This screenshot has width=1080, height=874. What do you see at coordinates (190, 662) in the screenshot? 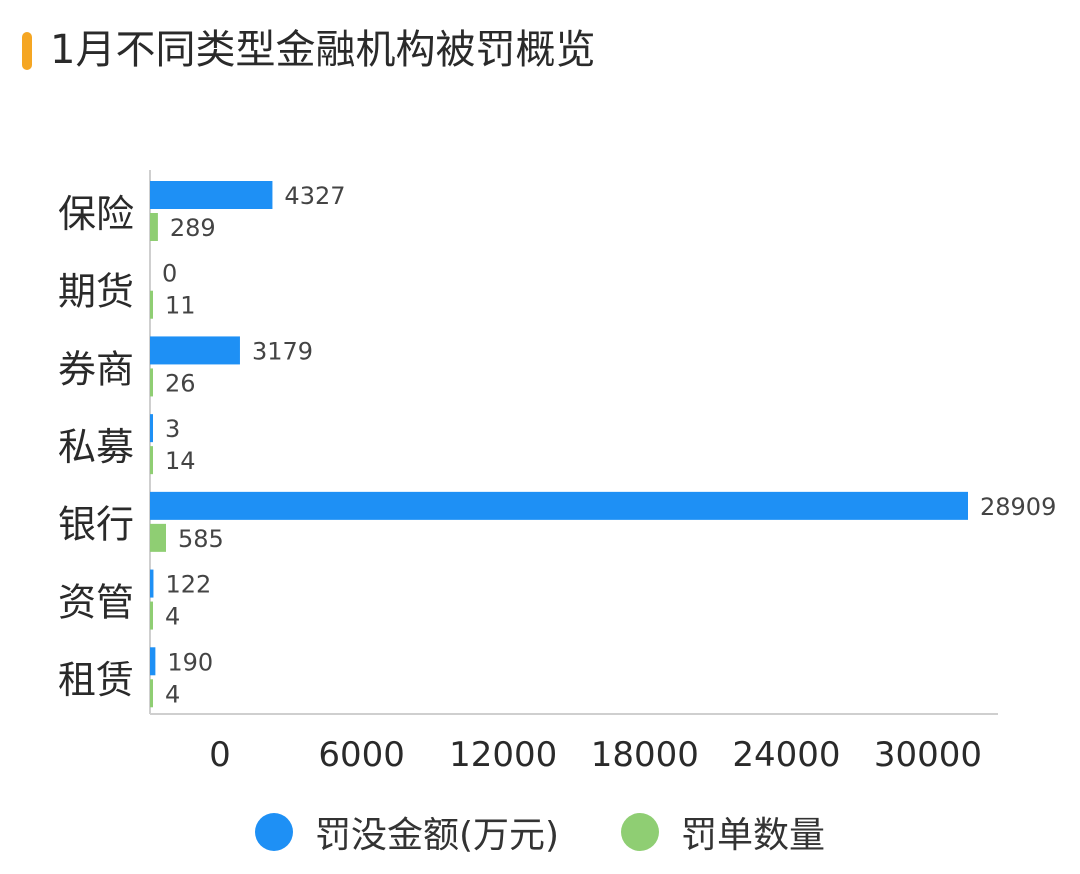
I see `data-label: 190` at bounding box center [190, 662].